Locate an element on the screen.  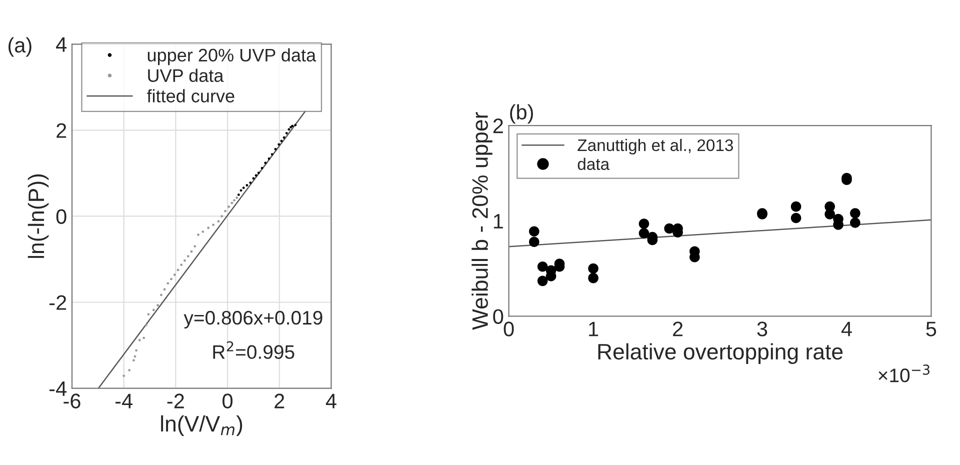
x-axis-title: ln(V/V$_{m}$) is located at coordinates (201, 425).